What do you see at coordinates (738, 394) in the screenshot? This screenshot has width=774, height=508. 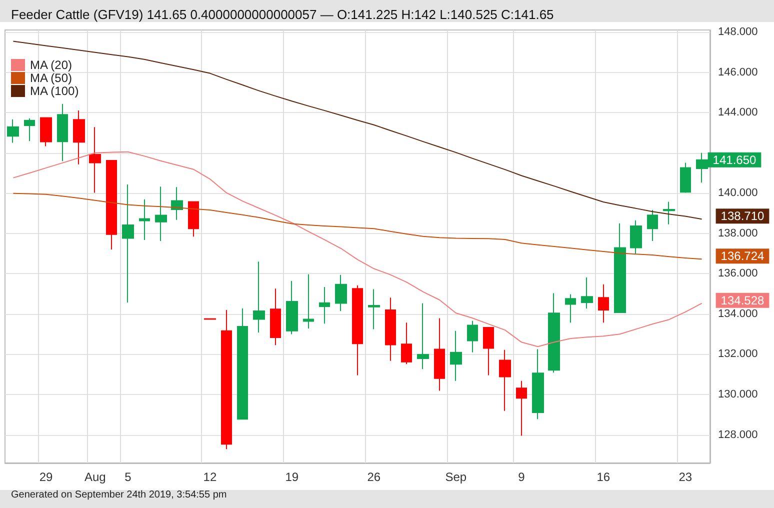 I see `y-tick-label: 130.000` at bounding box center [738, 394].